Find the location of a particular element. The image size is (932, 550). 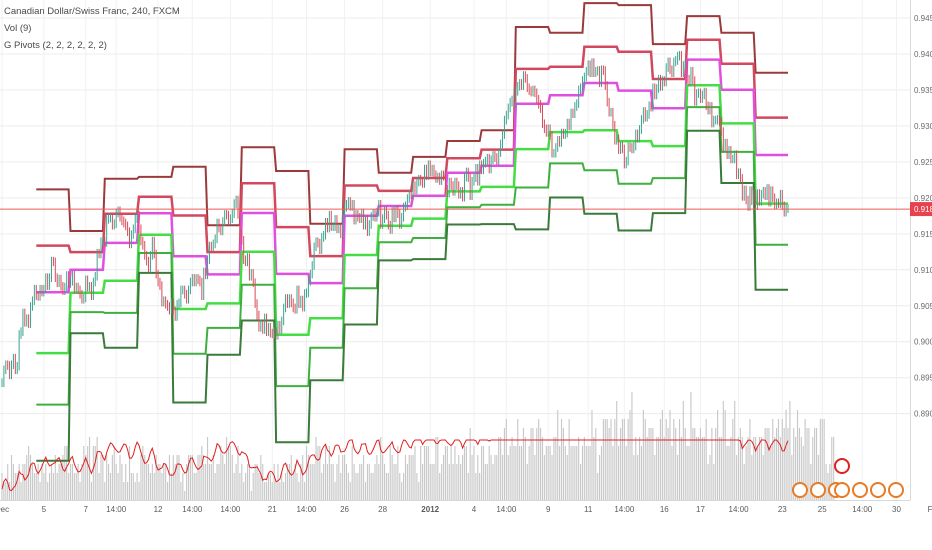

event-markers is located at coordinates (848, 478).